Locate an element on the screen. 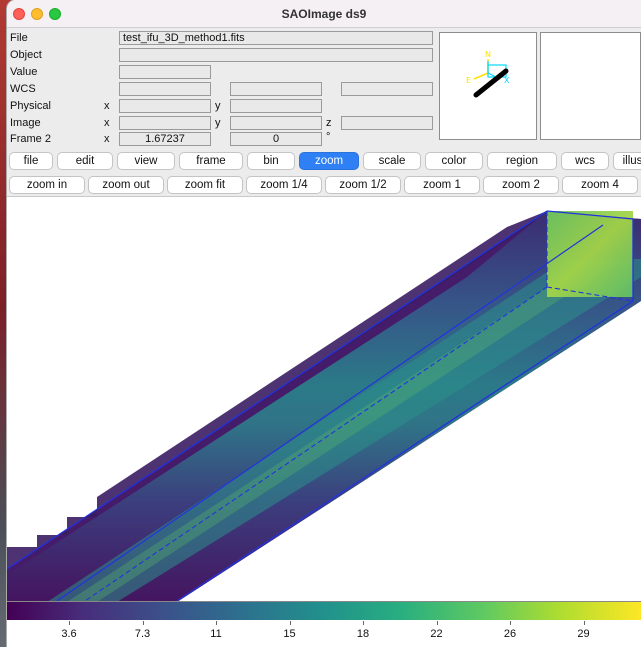 Image resolution: width=641 pixels, height=647 pixels. colorbar-tick-label: 22 is located at coordinates (436, 634).